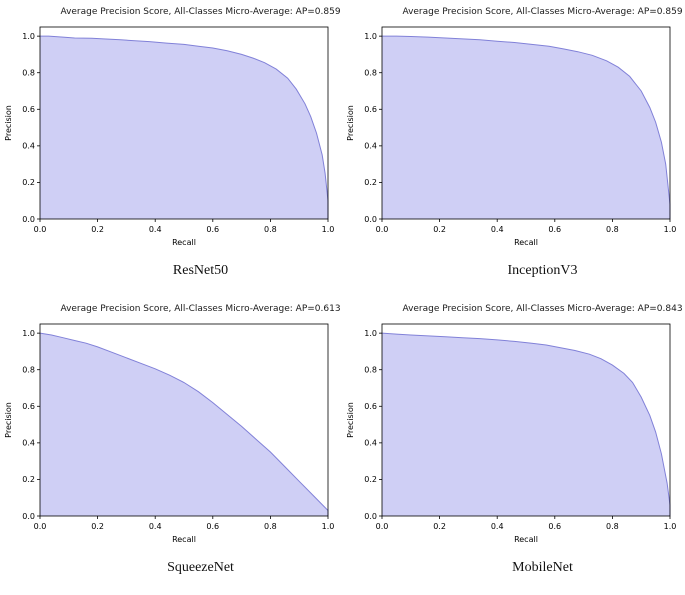 The image size is (685, 595). Describe the element at coordinates (542, 270) in the screenshot. I see `chart-caption: InceptionV3` at that location.